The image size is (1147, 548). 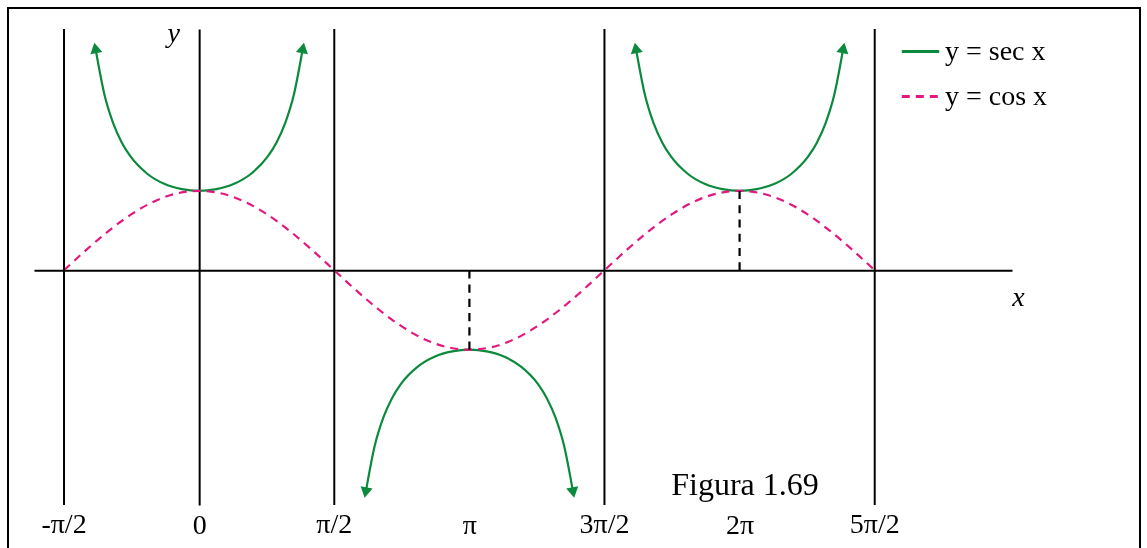 What do you see at coordinates (64, 523) in the screenshot?
I see `ref-line-label: -π/2` at bounding box center [64, 523].